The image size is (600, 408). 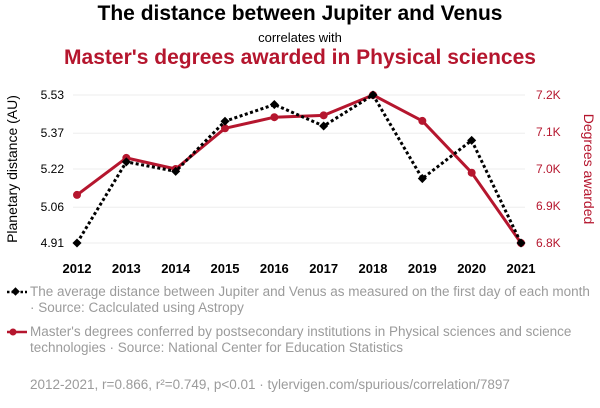 What do you see at coordinates (53, 133) in the screenshot?
I see `y-left-tick-label: 5.37` at bounding box center [53, 133].